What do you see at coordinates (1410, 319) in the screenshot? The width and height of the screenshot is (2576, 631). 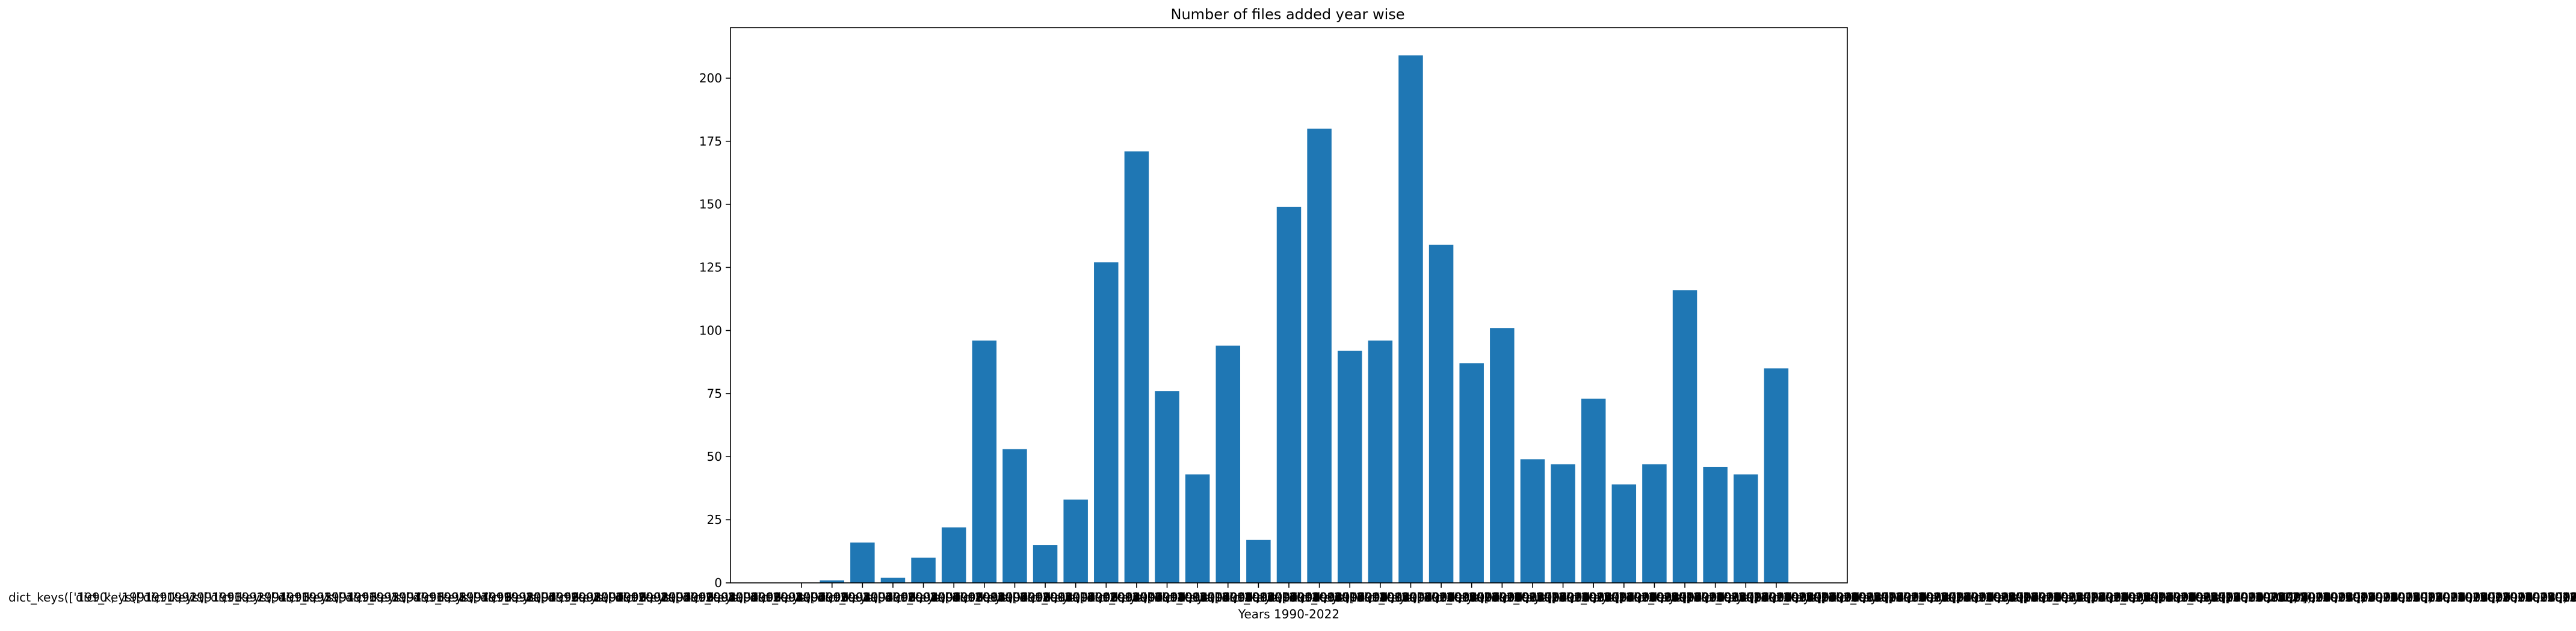 I see `bar-2010` at bounding box center [1410, 319].